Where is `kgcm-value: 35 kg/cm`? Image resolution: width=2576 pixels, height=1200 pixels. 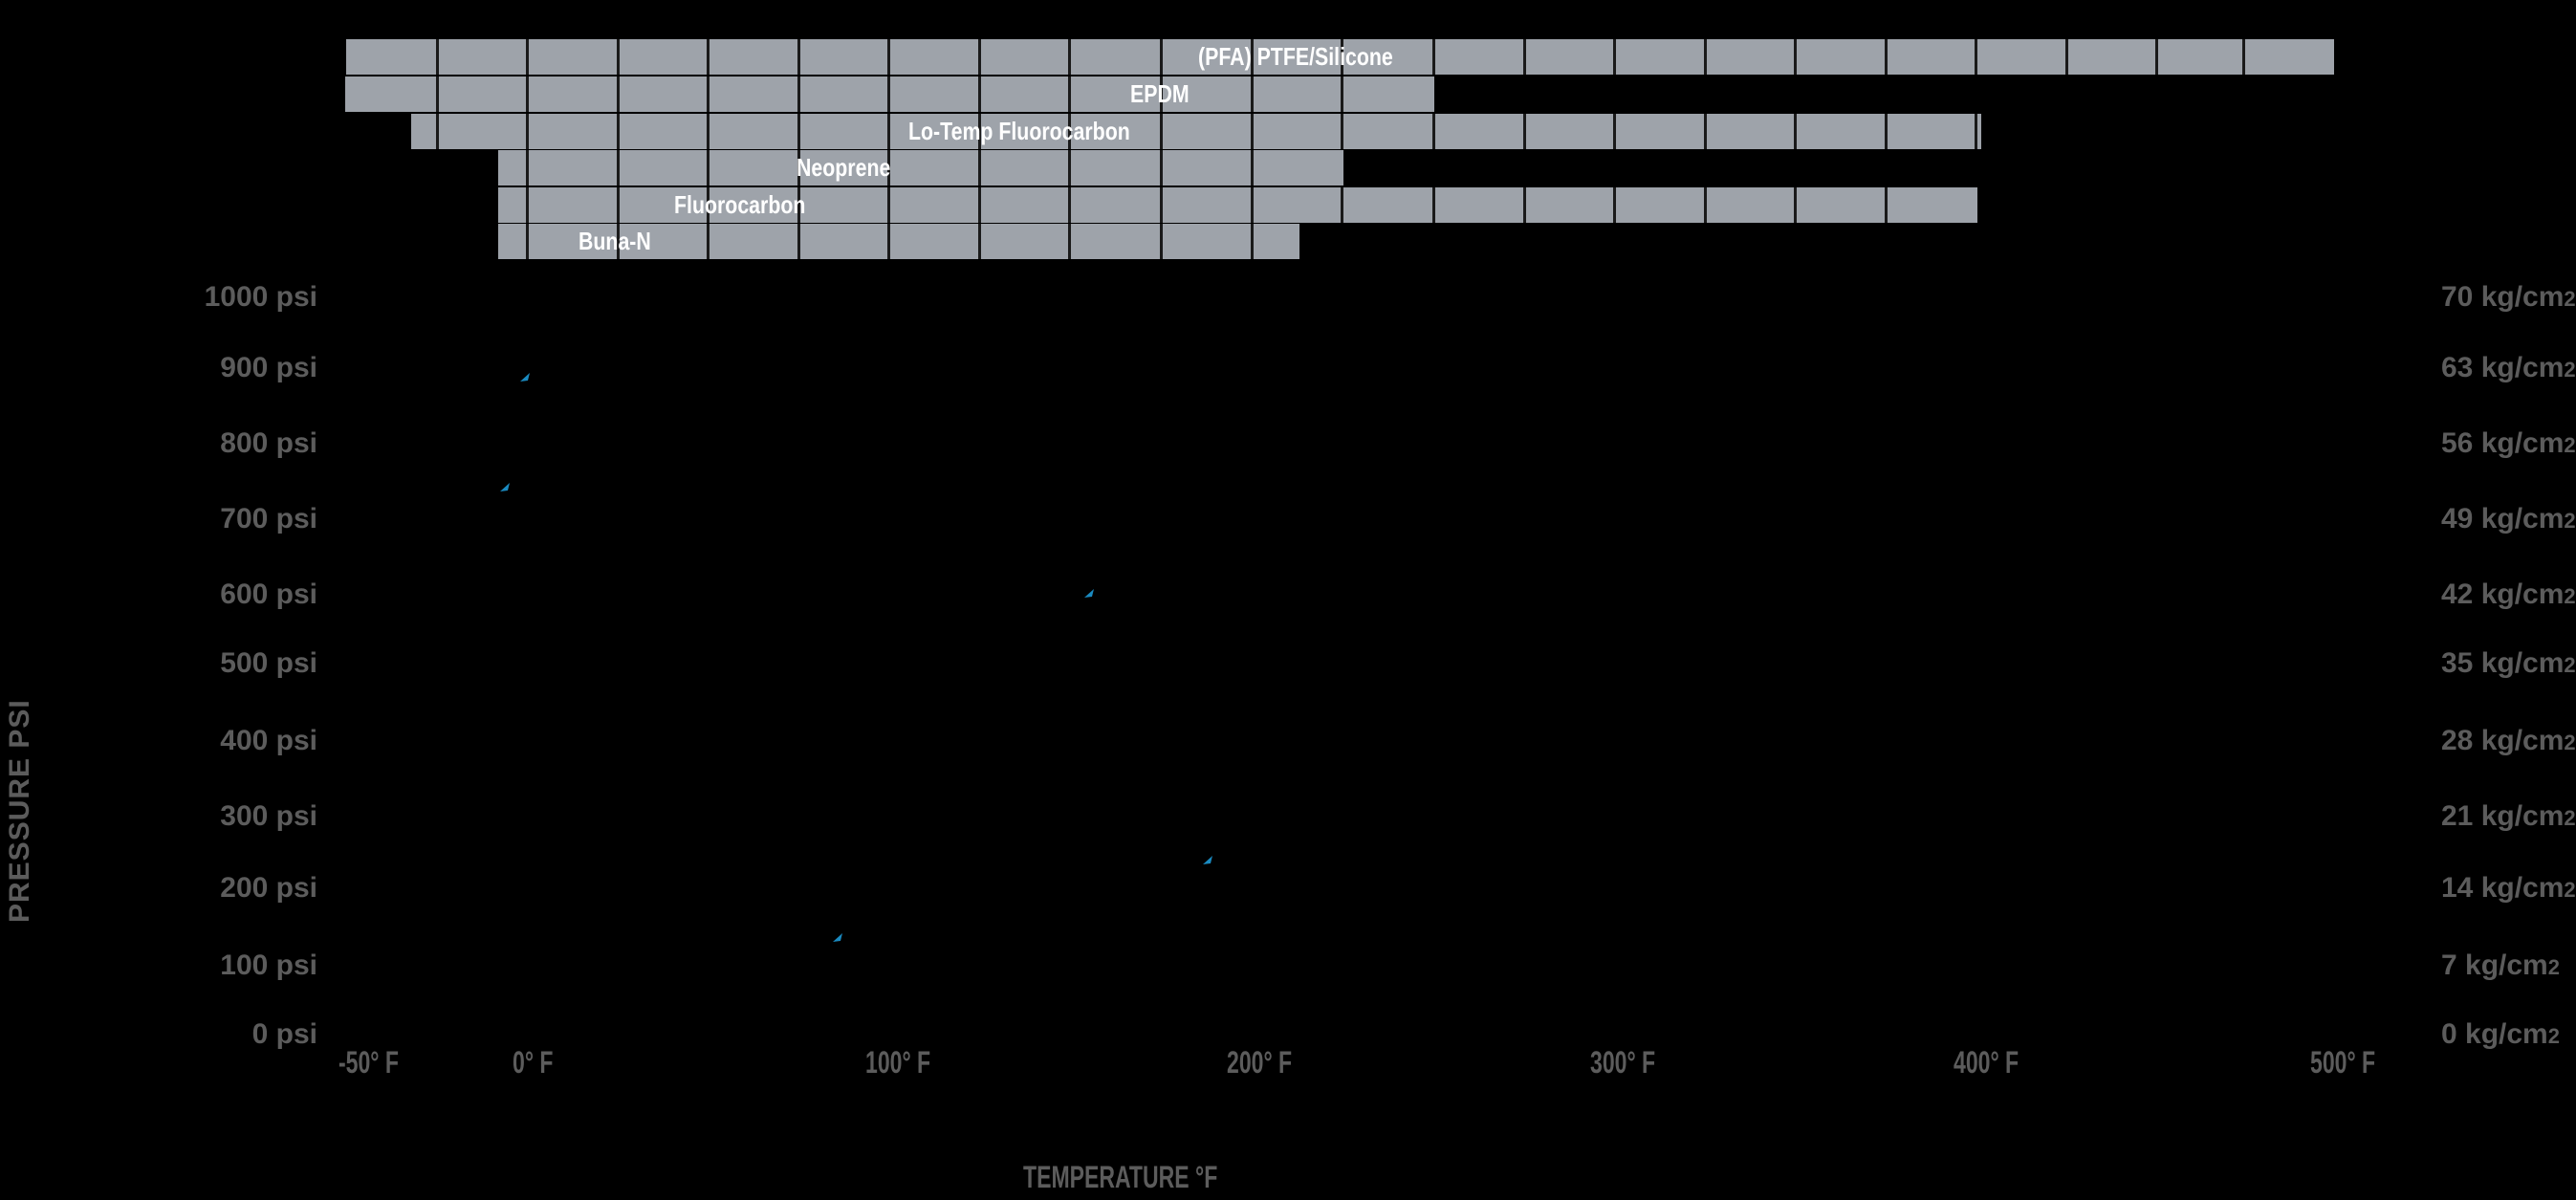
kgcm-value: 35 kg/cm is located at coordinates (2503, 663).